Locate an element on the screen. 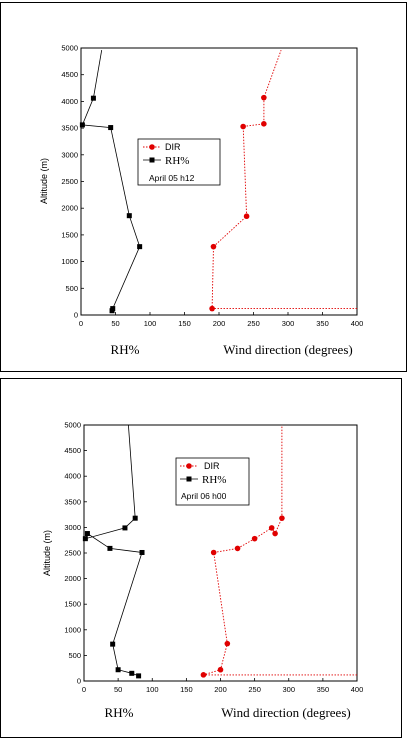 The height and width of the screenshot is (740, 409). legend-date: April 06 h00 is located at coordinates (204, 496).